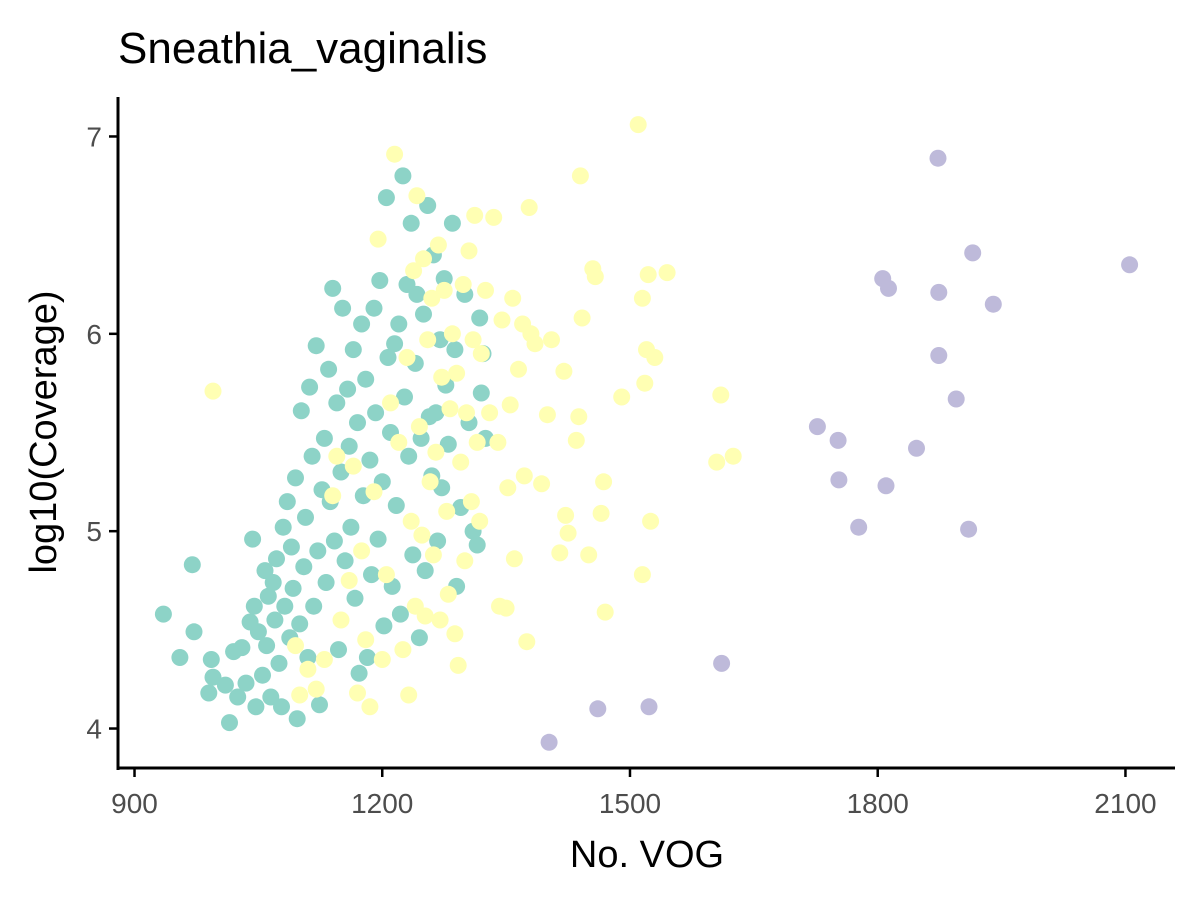 The width and height of the screenshot is (1200, 900). What do you see at coordinates (634, 793) in the screenshot?
I see `x-axis-ticks: 900 1200 1500 1800 2100` at bounding box center [634, 793].